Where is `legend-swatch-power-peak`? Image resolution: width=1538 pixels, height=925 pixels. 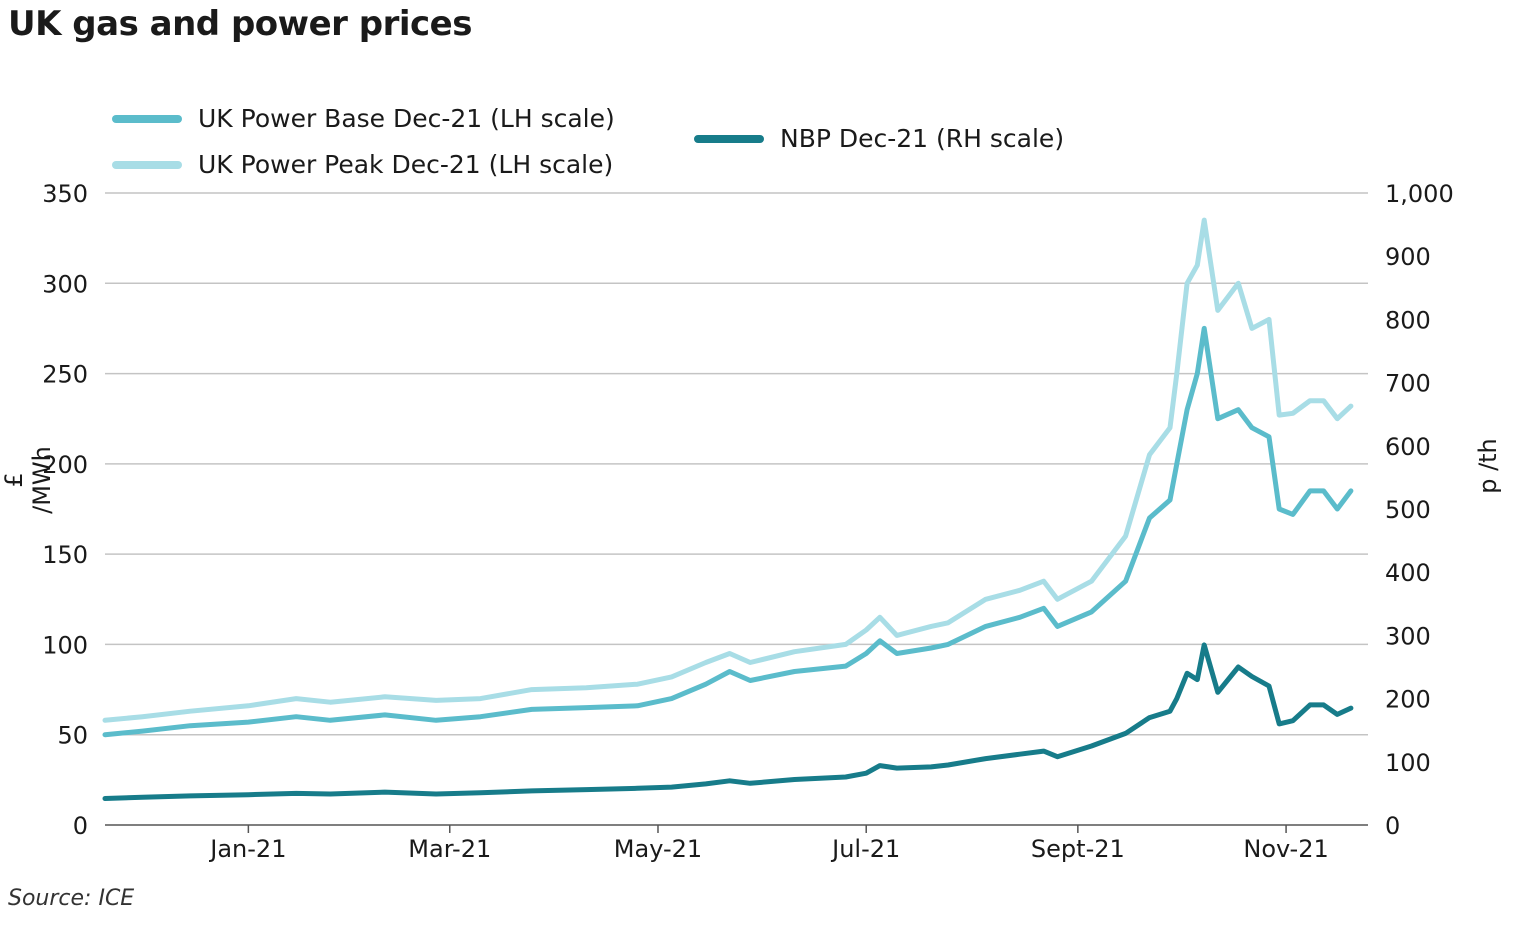 legend-swatch-power-peak is located at coordinates (147, 164).